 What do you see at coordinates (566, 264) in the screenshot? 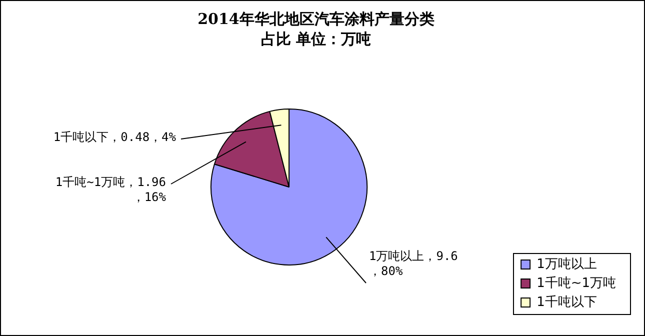
I see `legend-label: 1万吨以上` at bounding box center [566, 264].